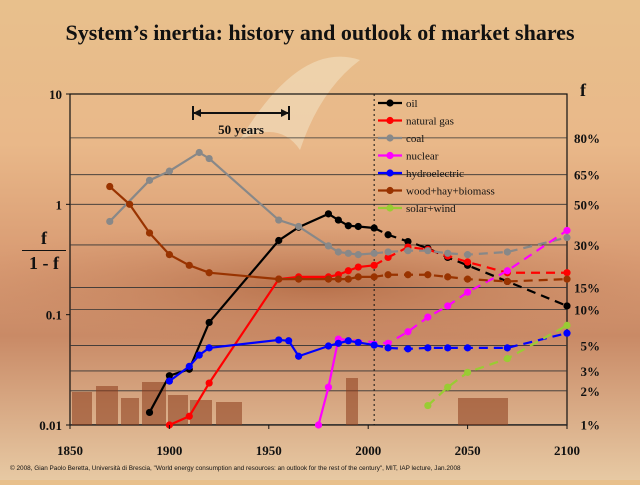 The image size is (640, 485). Describe the element at coordinates (412, 104) in the screenshot. I see `legend-label-0: oil` at that location.